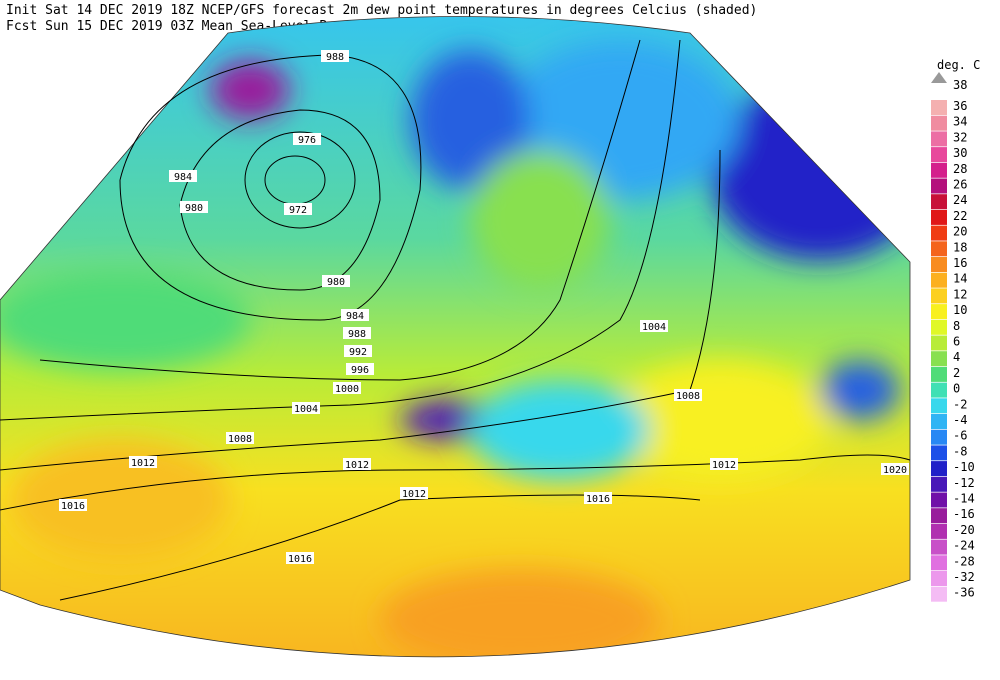  I want to click on legend-label: 38, so click(960, 85).